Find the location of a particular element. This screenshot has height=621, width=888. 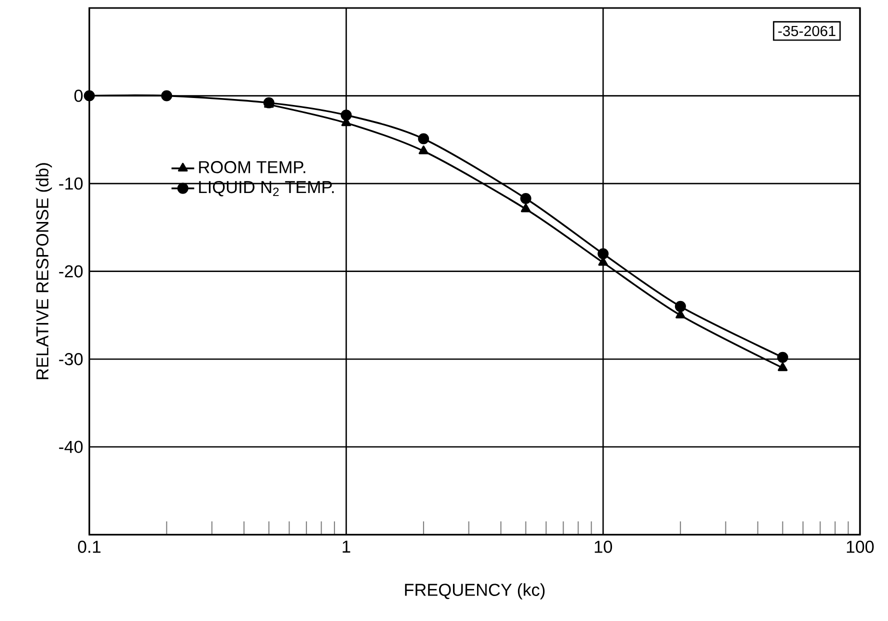

y-tick-label: -20 is located at coordinates (71, 271).